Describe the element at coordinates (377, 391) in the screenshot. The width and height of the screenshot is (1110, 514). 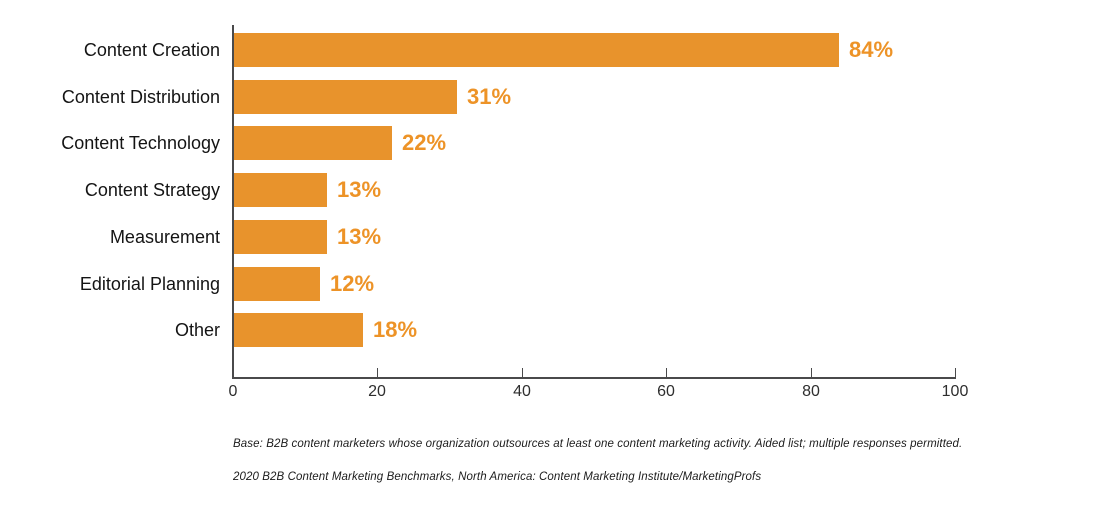
I see `x-tick-label: 20` at that location.